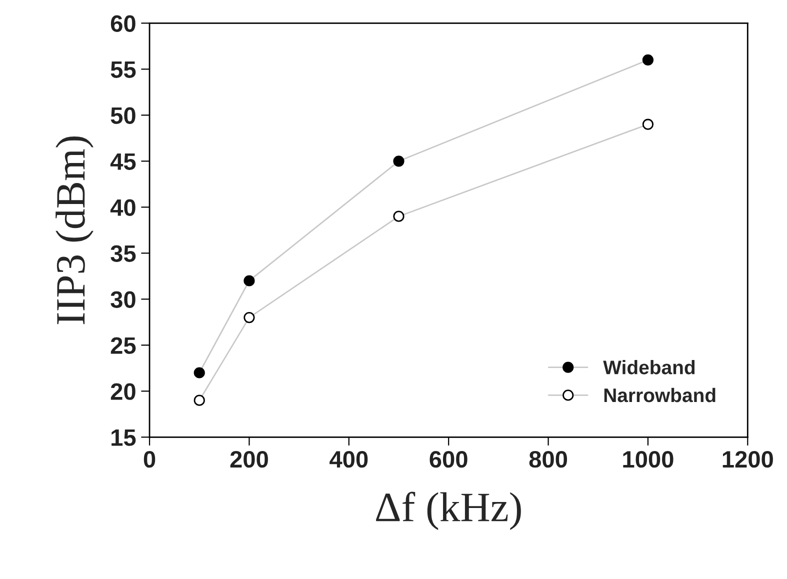 The width and height of the screenshot is (787, 579). I want to click on x-axis-title: Δf (kHz), so click(448, 511).